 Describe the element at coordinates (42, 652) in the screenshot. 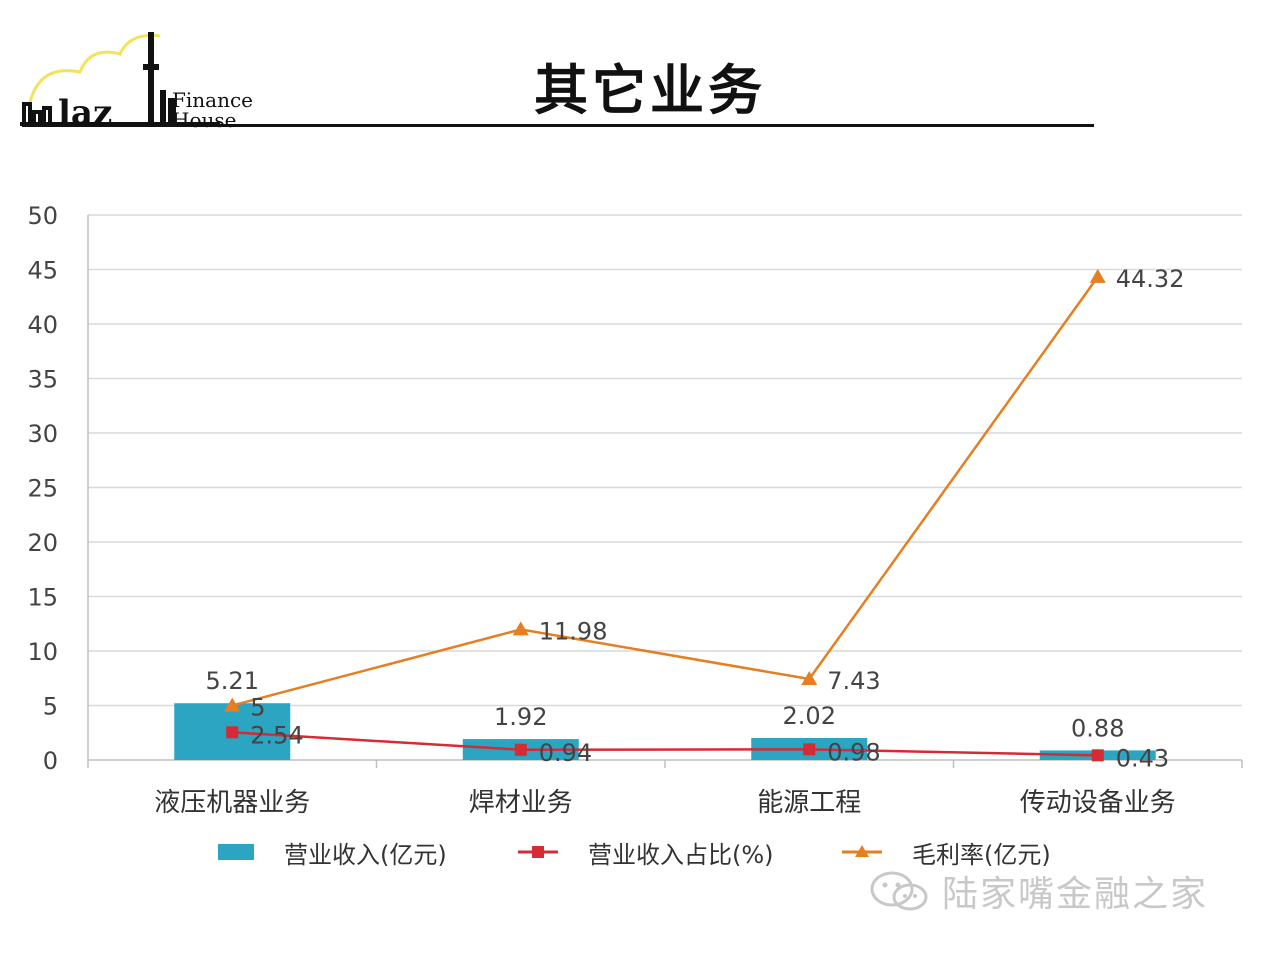

I see `y-tick-label: 10` at that location.